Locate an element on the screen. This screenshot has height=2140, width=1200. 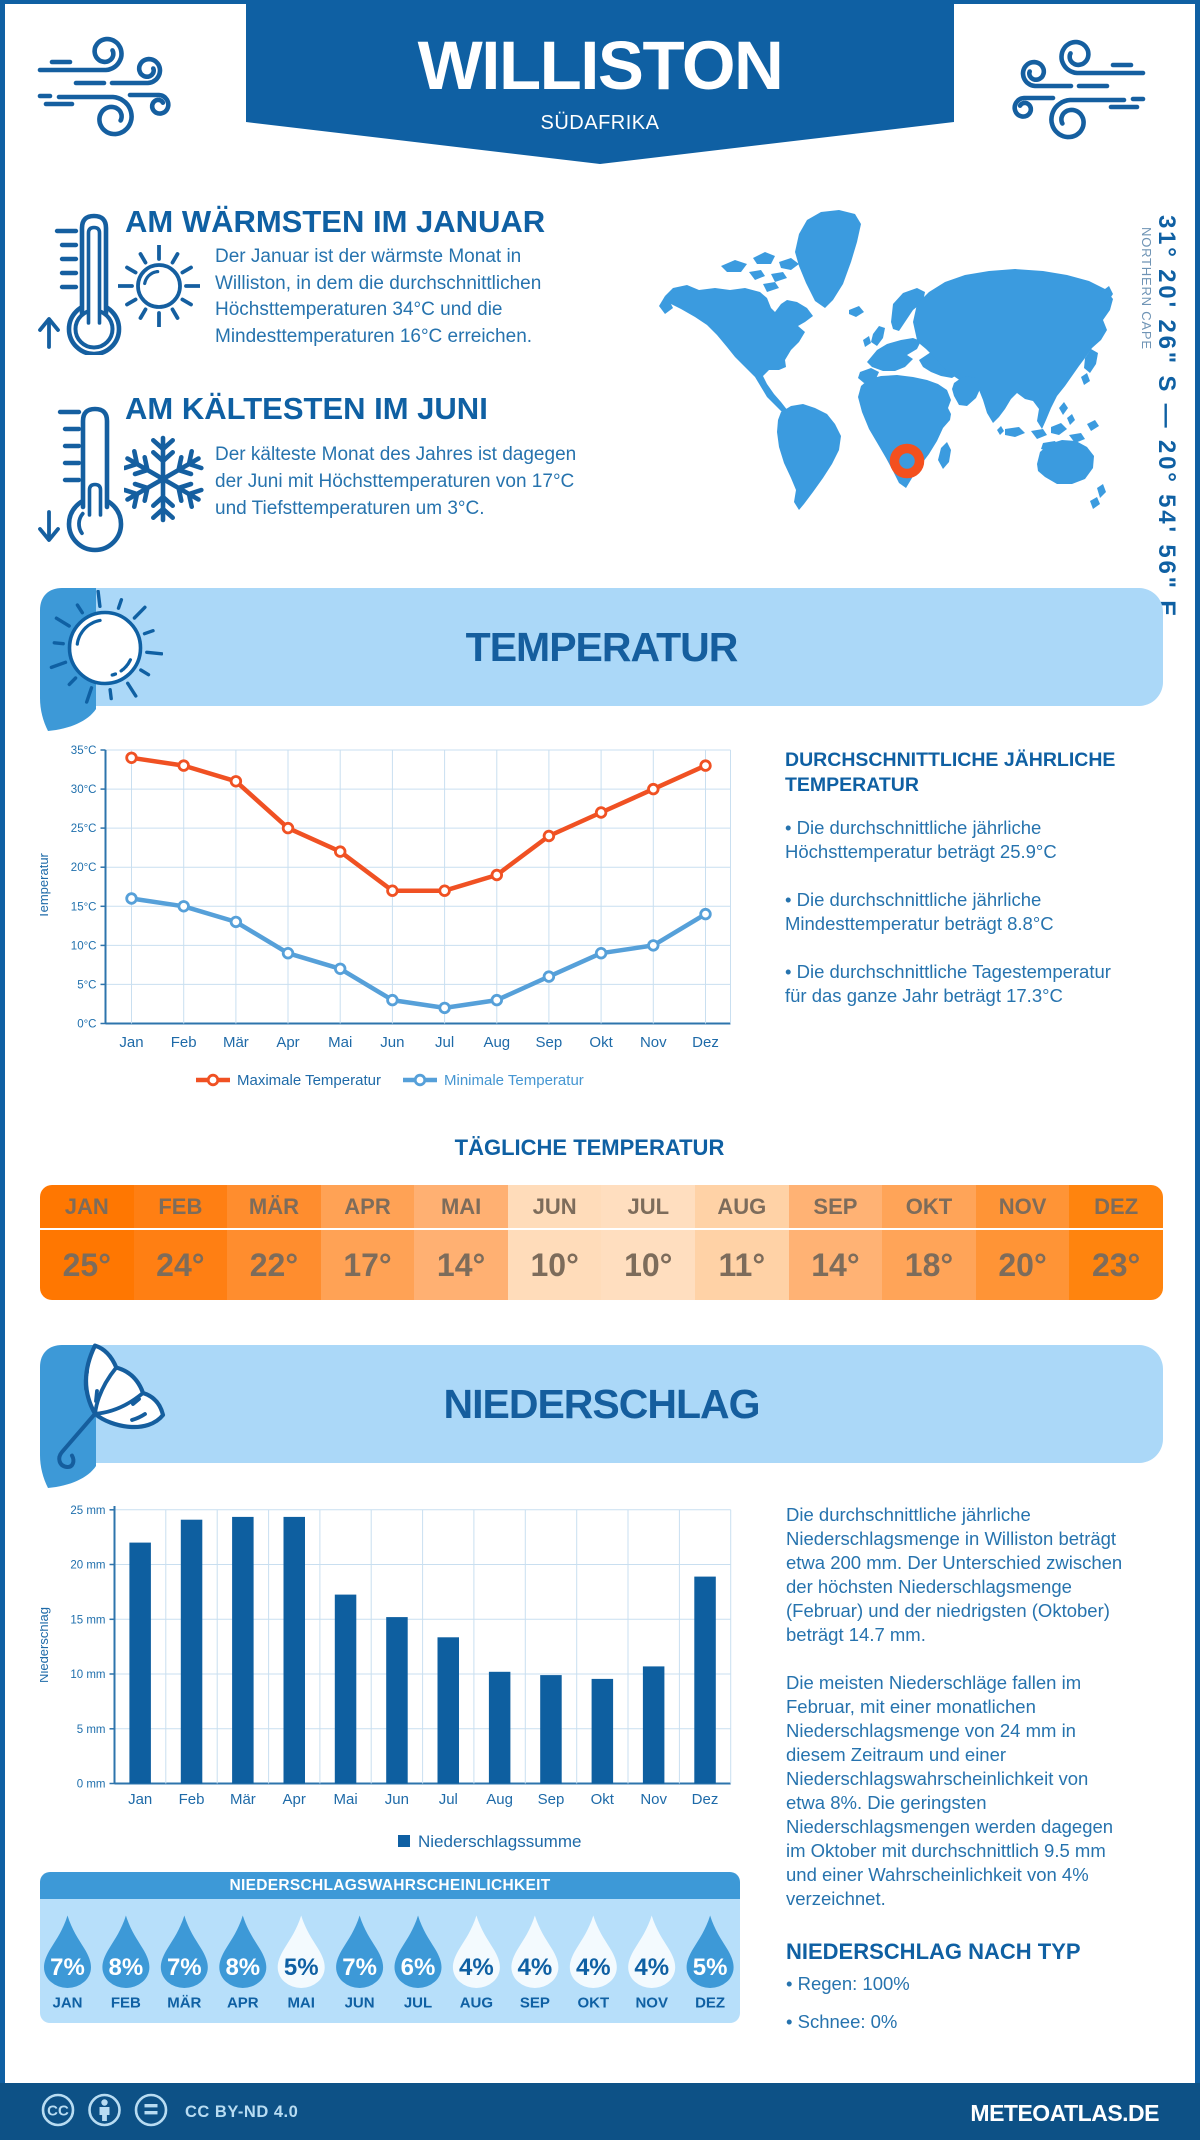
svg-text: 20°C is located at coordinates (84, 868).